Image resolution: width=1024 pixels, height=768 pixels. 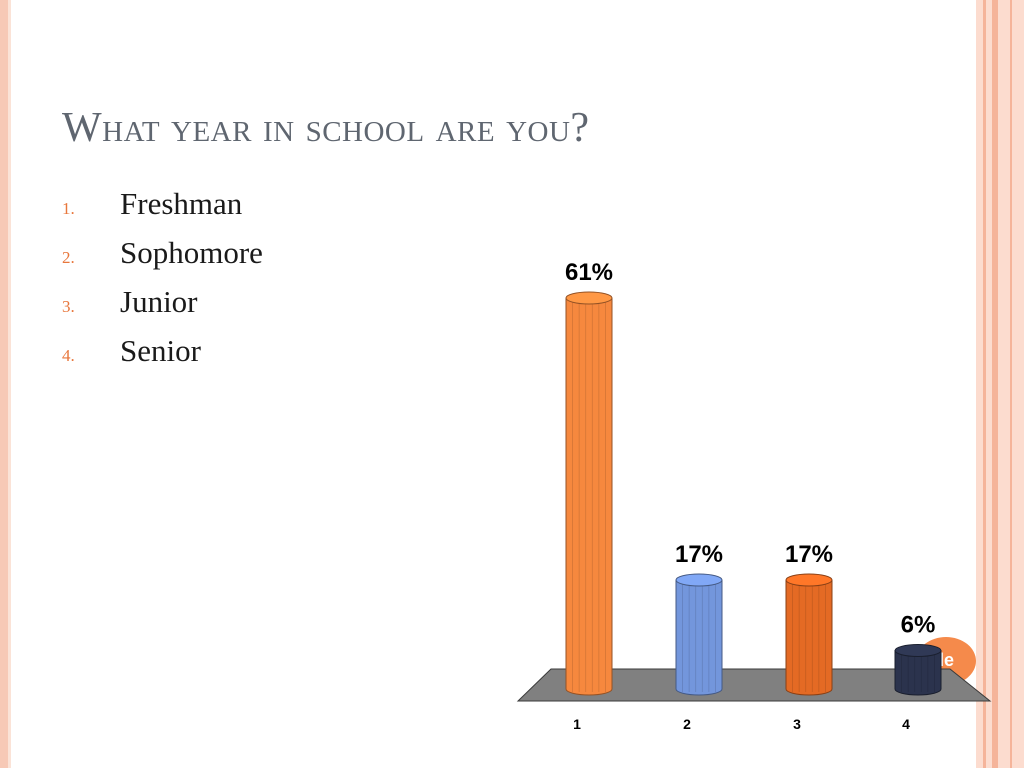 I want to click on answer-item: 1. Freshman, so click(x=162, y=210).